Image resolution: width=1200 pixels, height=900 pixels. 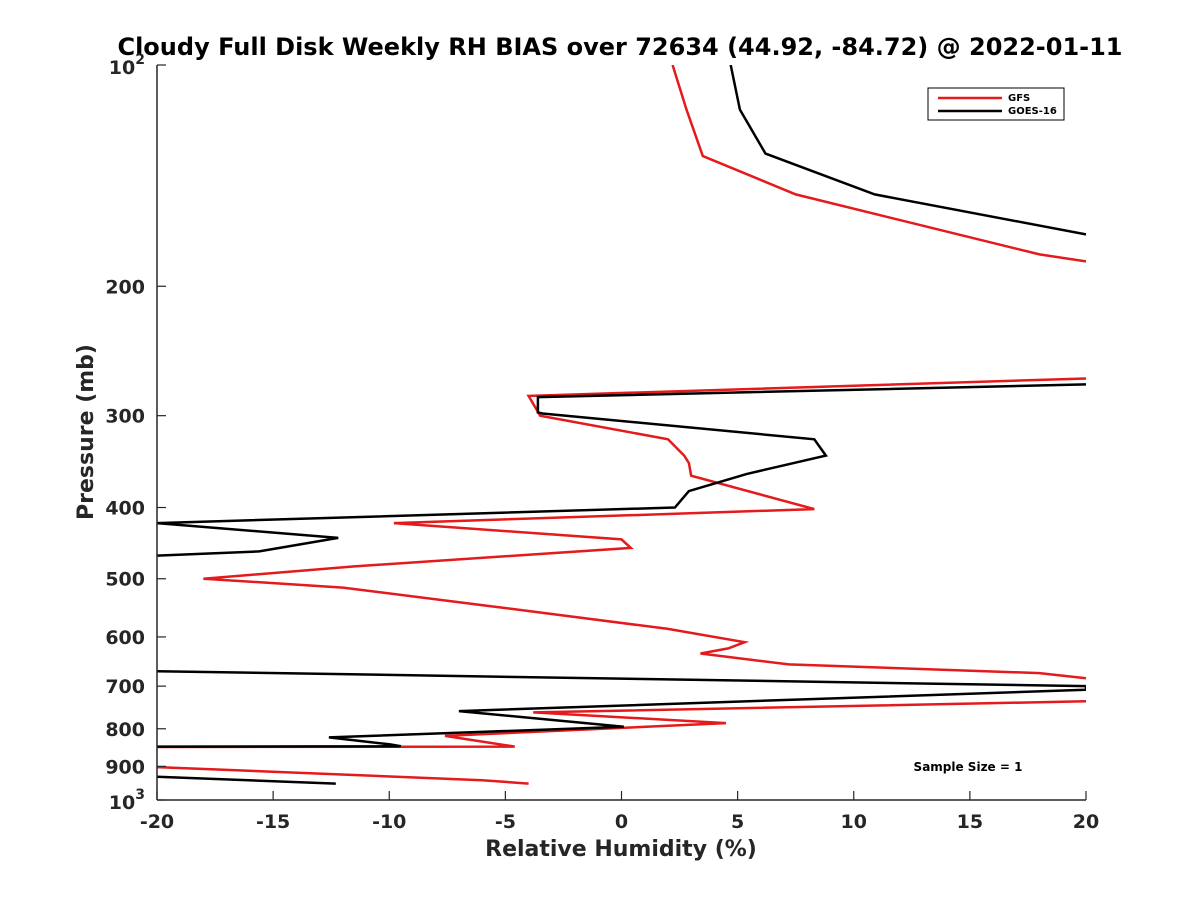 I want to click on legend-box, so click(x=996, y=104).